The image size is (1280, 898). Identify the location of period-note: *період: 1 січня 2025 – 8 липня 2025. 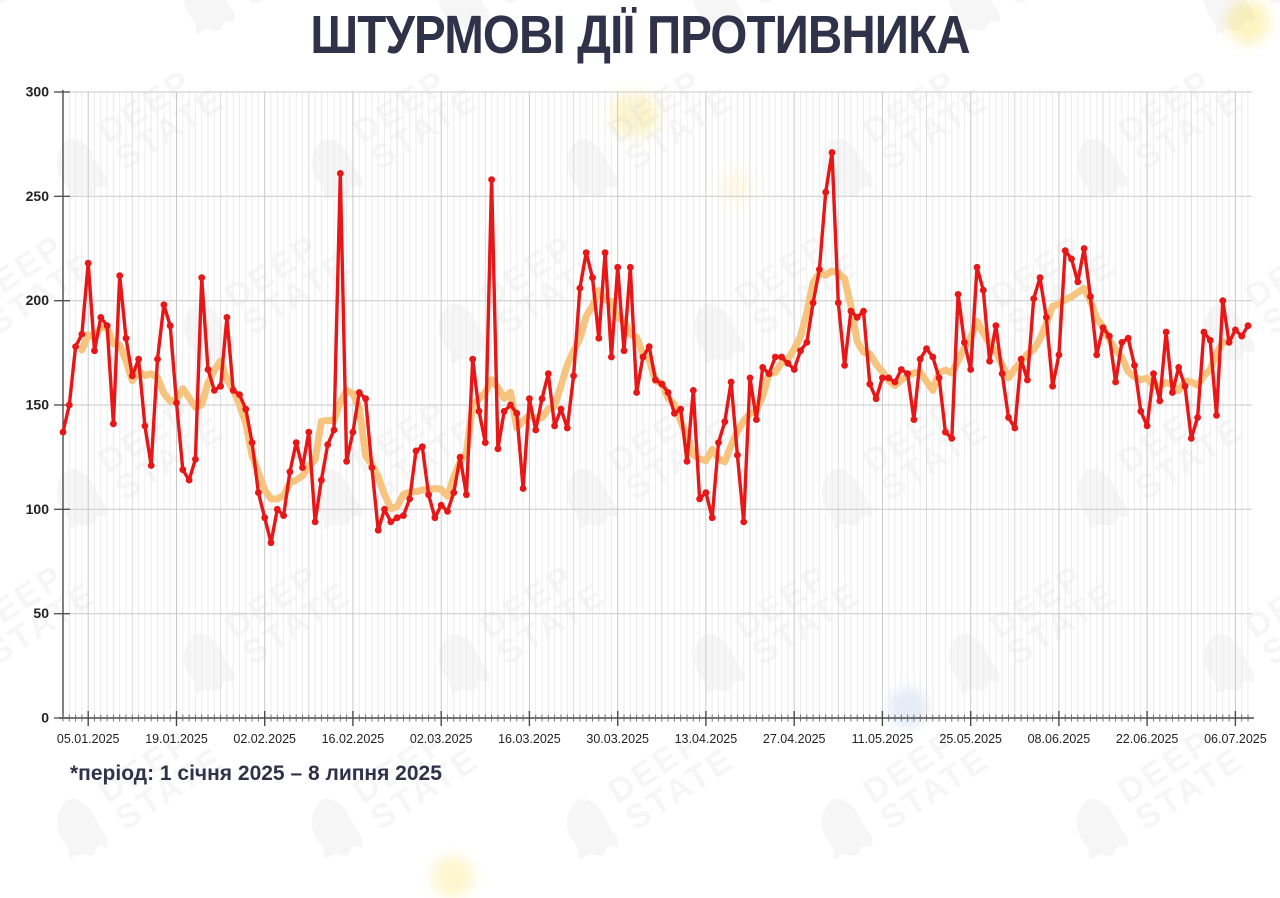
(256, 773).